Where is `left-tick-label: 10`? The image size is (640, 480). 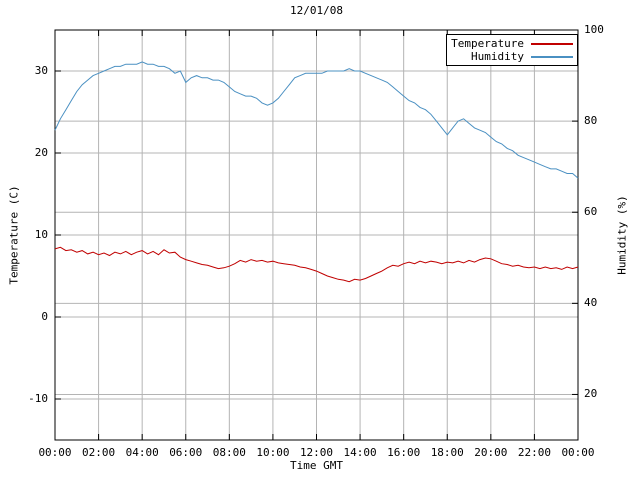
left-tick-label: 10 is located at coordinates (41, 234).